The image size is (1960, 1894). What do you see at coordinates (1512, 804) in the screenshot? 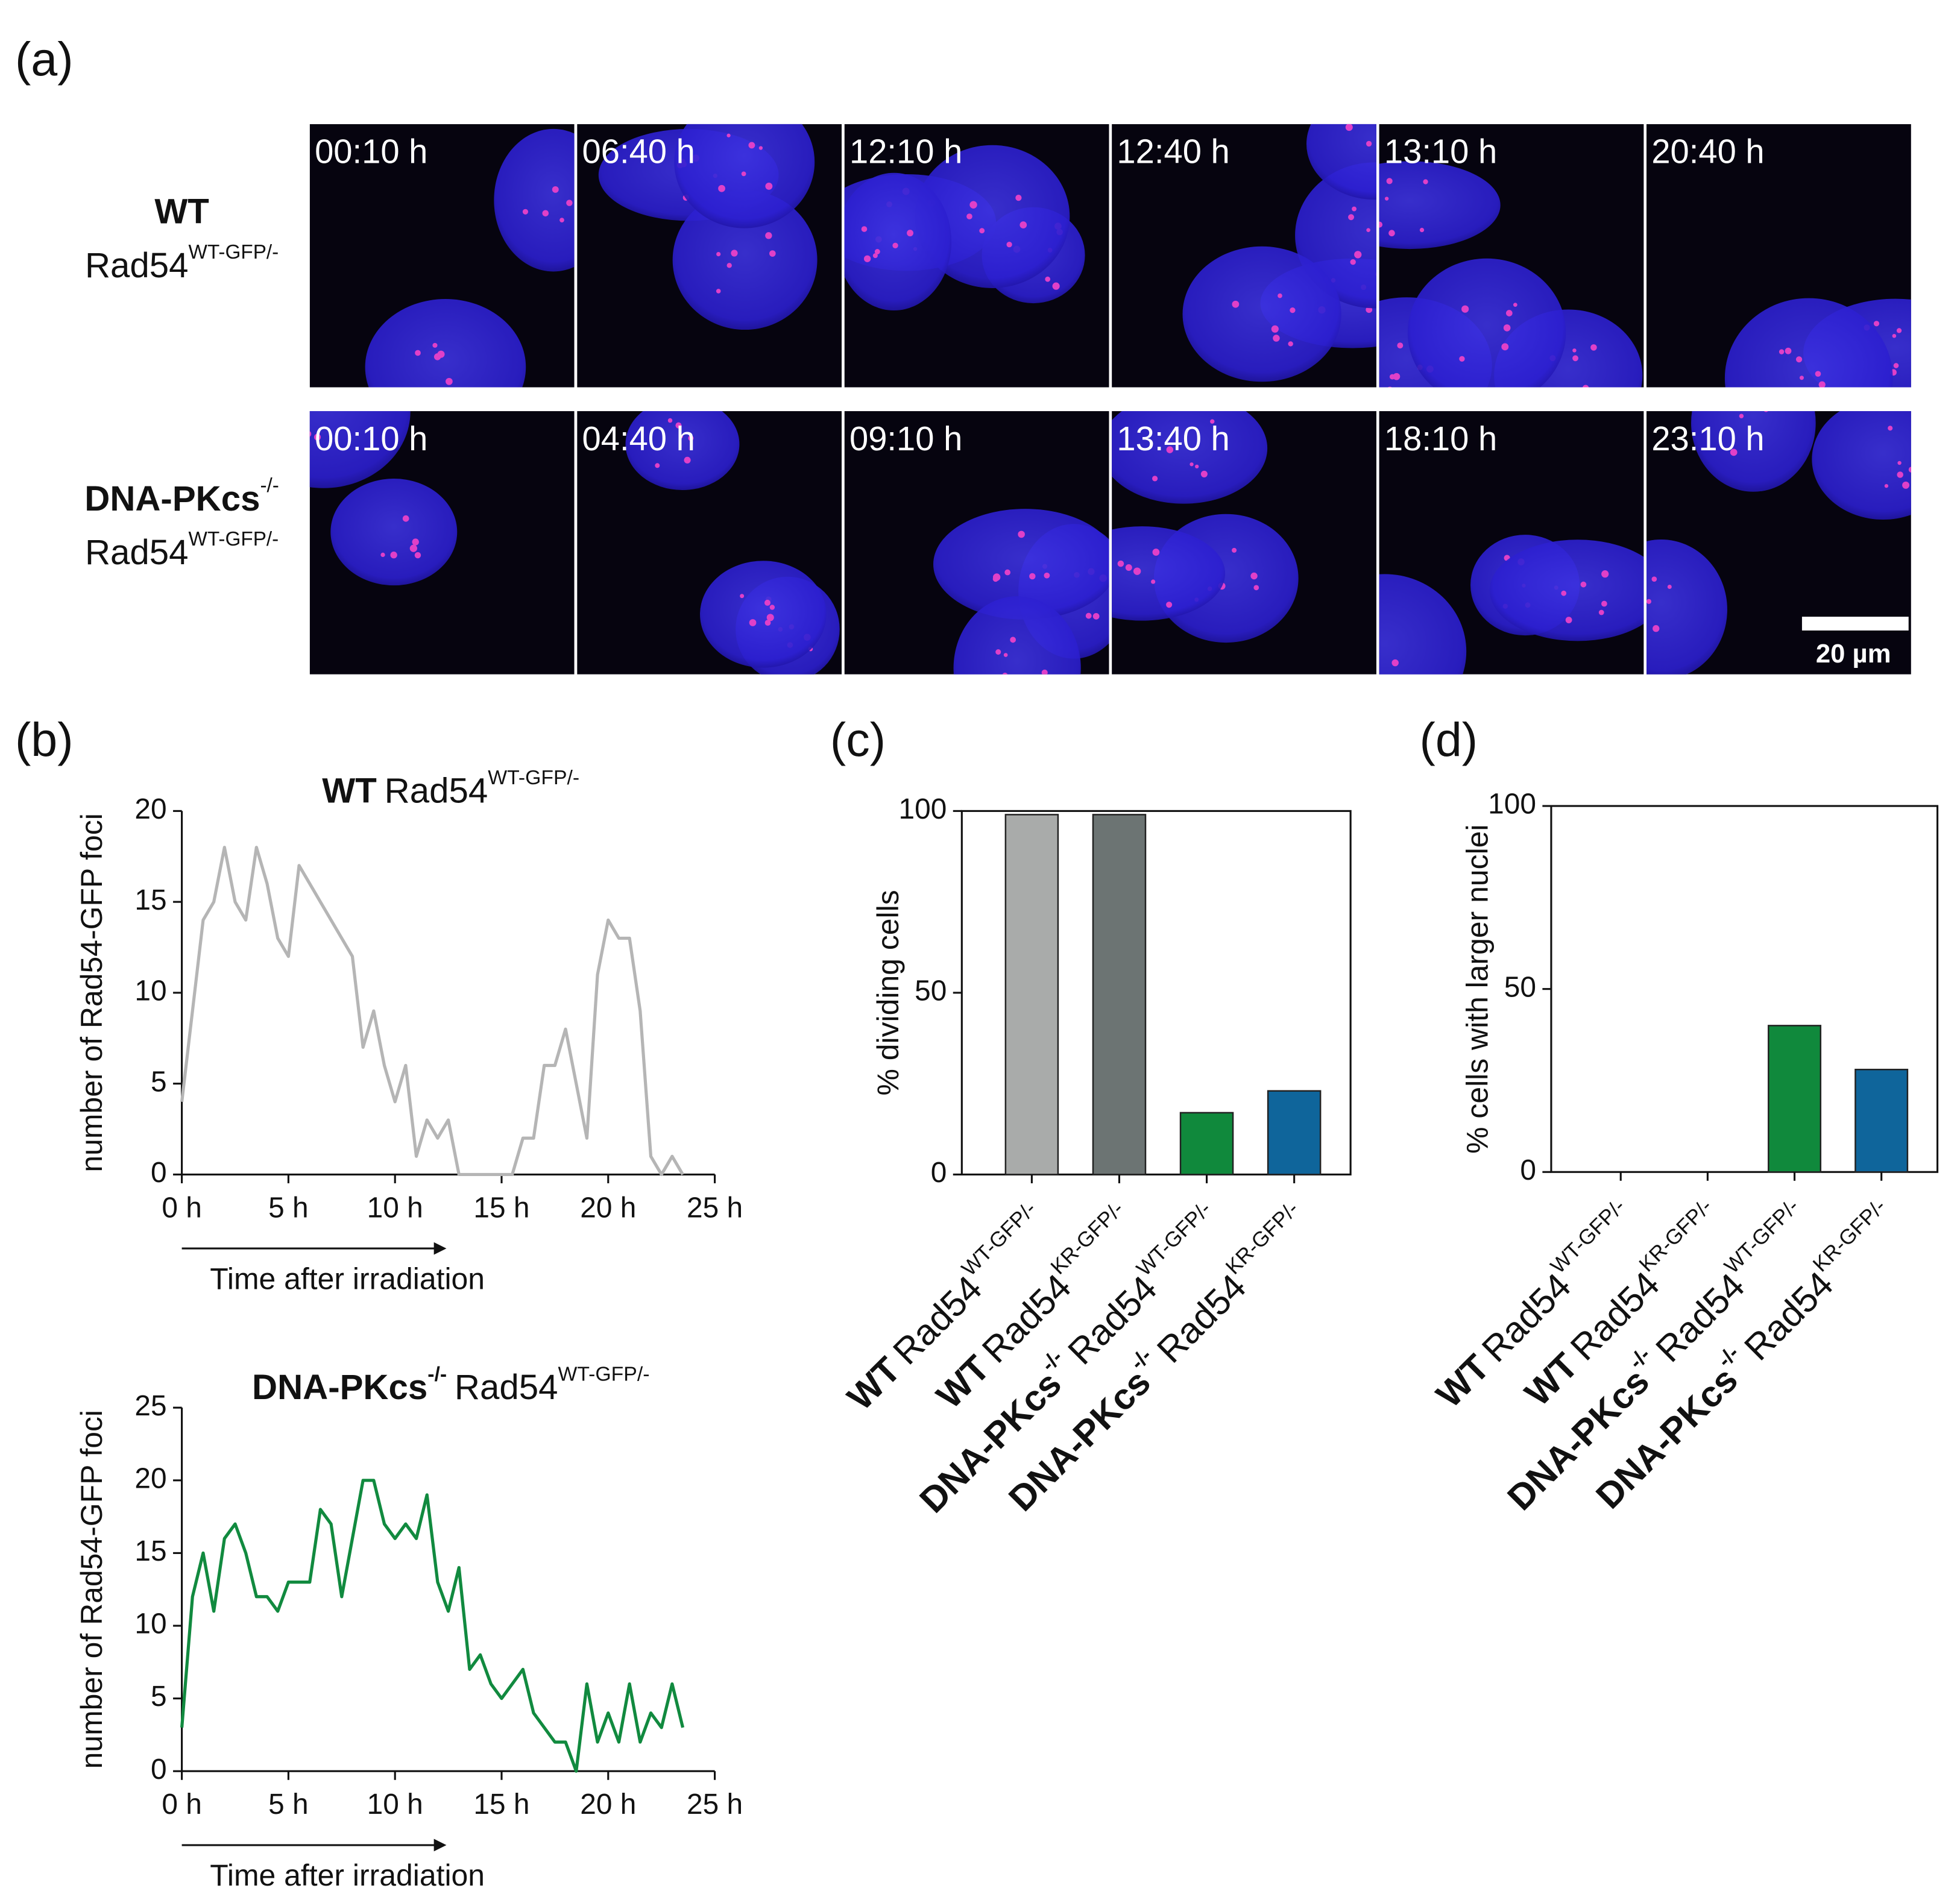
I see `y-tick-label: 100` at bounding box center [1512, 804].